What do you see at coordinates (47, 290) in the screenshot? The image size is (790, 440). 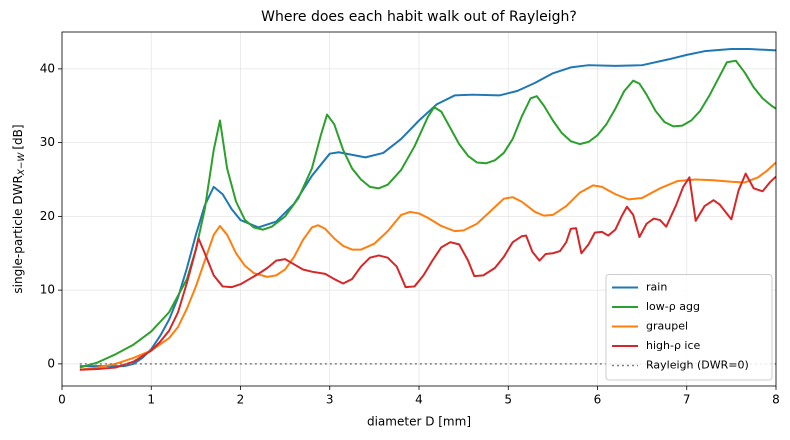 I see `y-tick-label: 10` at bounding box center [47, 290].